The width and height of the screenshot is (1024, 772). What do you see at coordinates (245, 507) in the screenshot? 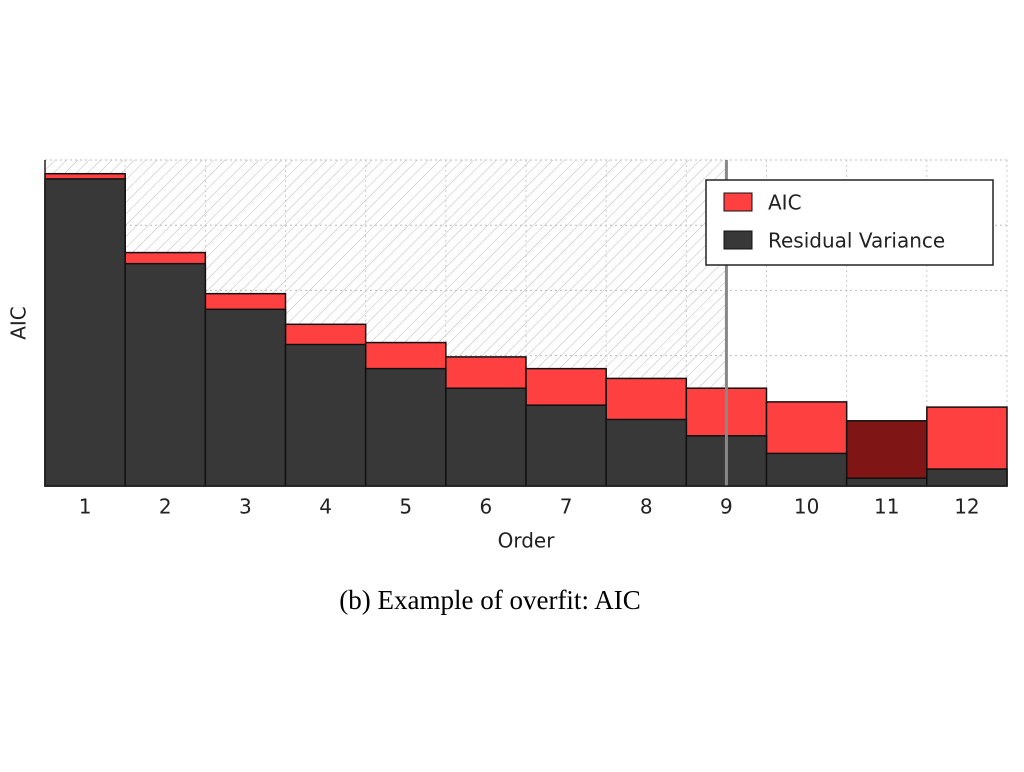
I see `x-tick-label: 3` at bounding box center [245, 507].